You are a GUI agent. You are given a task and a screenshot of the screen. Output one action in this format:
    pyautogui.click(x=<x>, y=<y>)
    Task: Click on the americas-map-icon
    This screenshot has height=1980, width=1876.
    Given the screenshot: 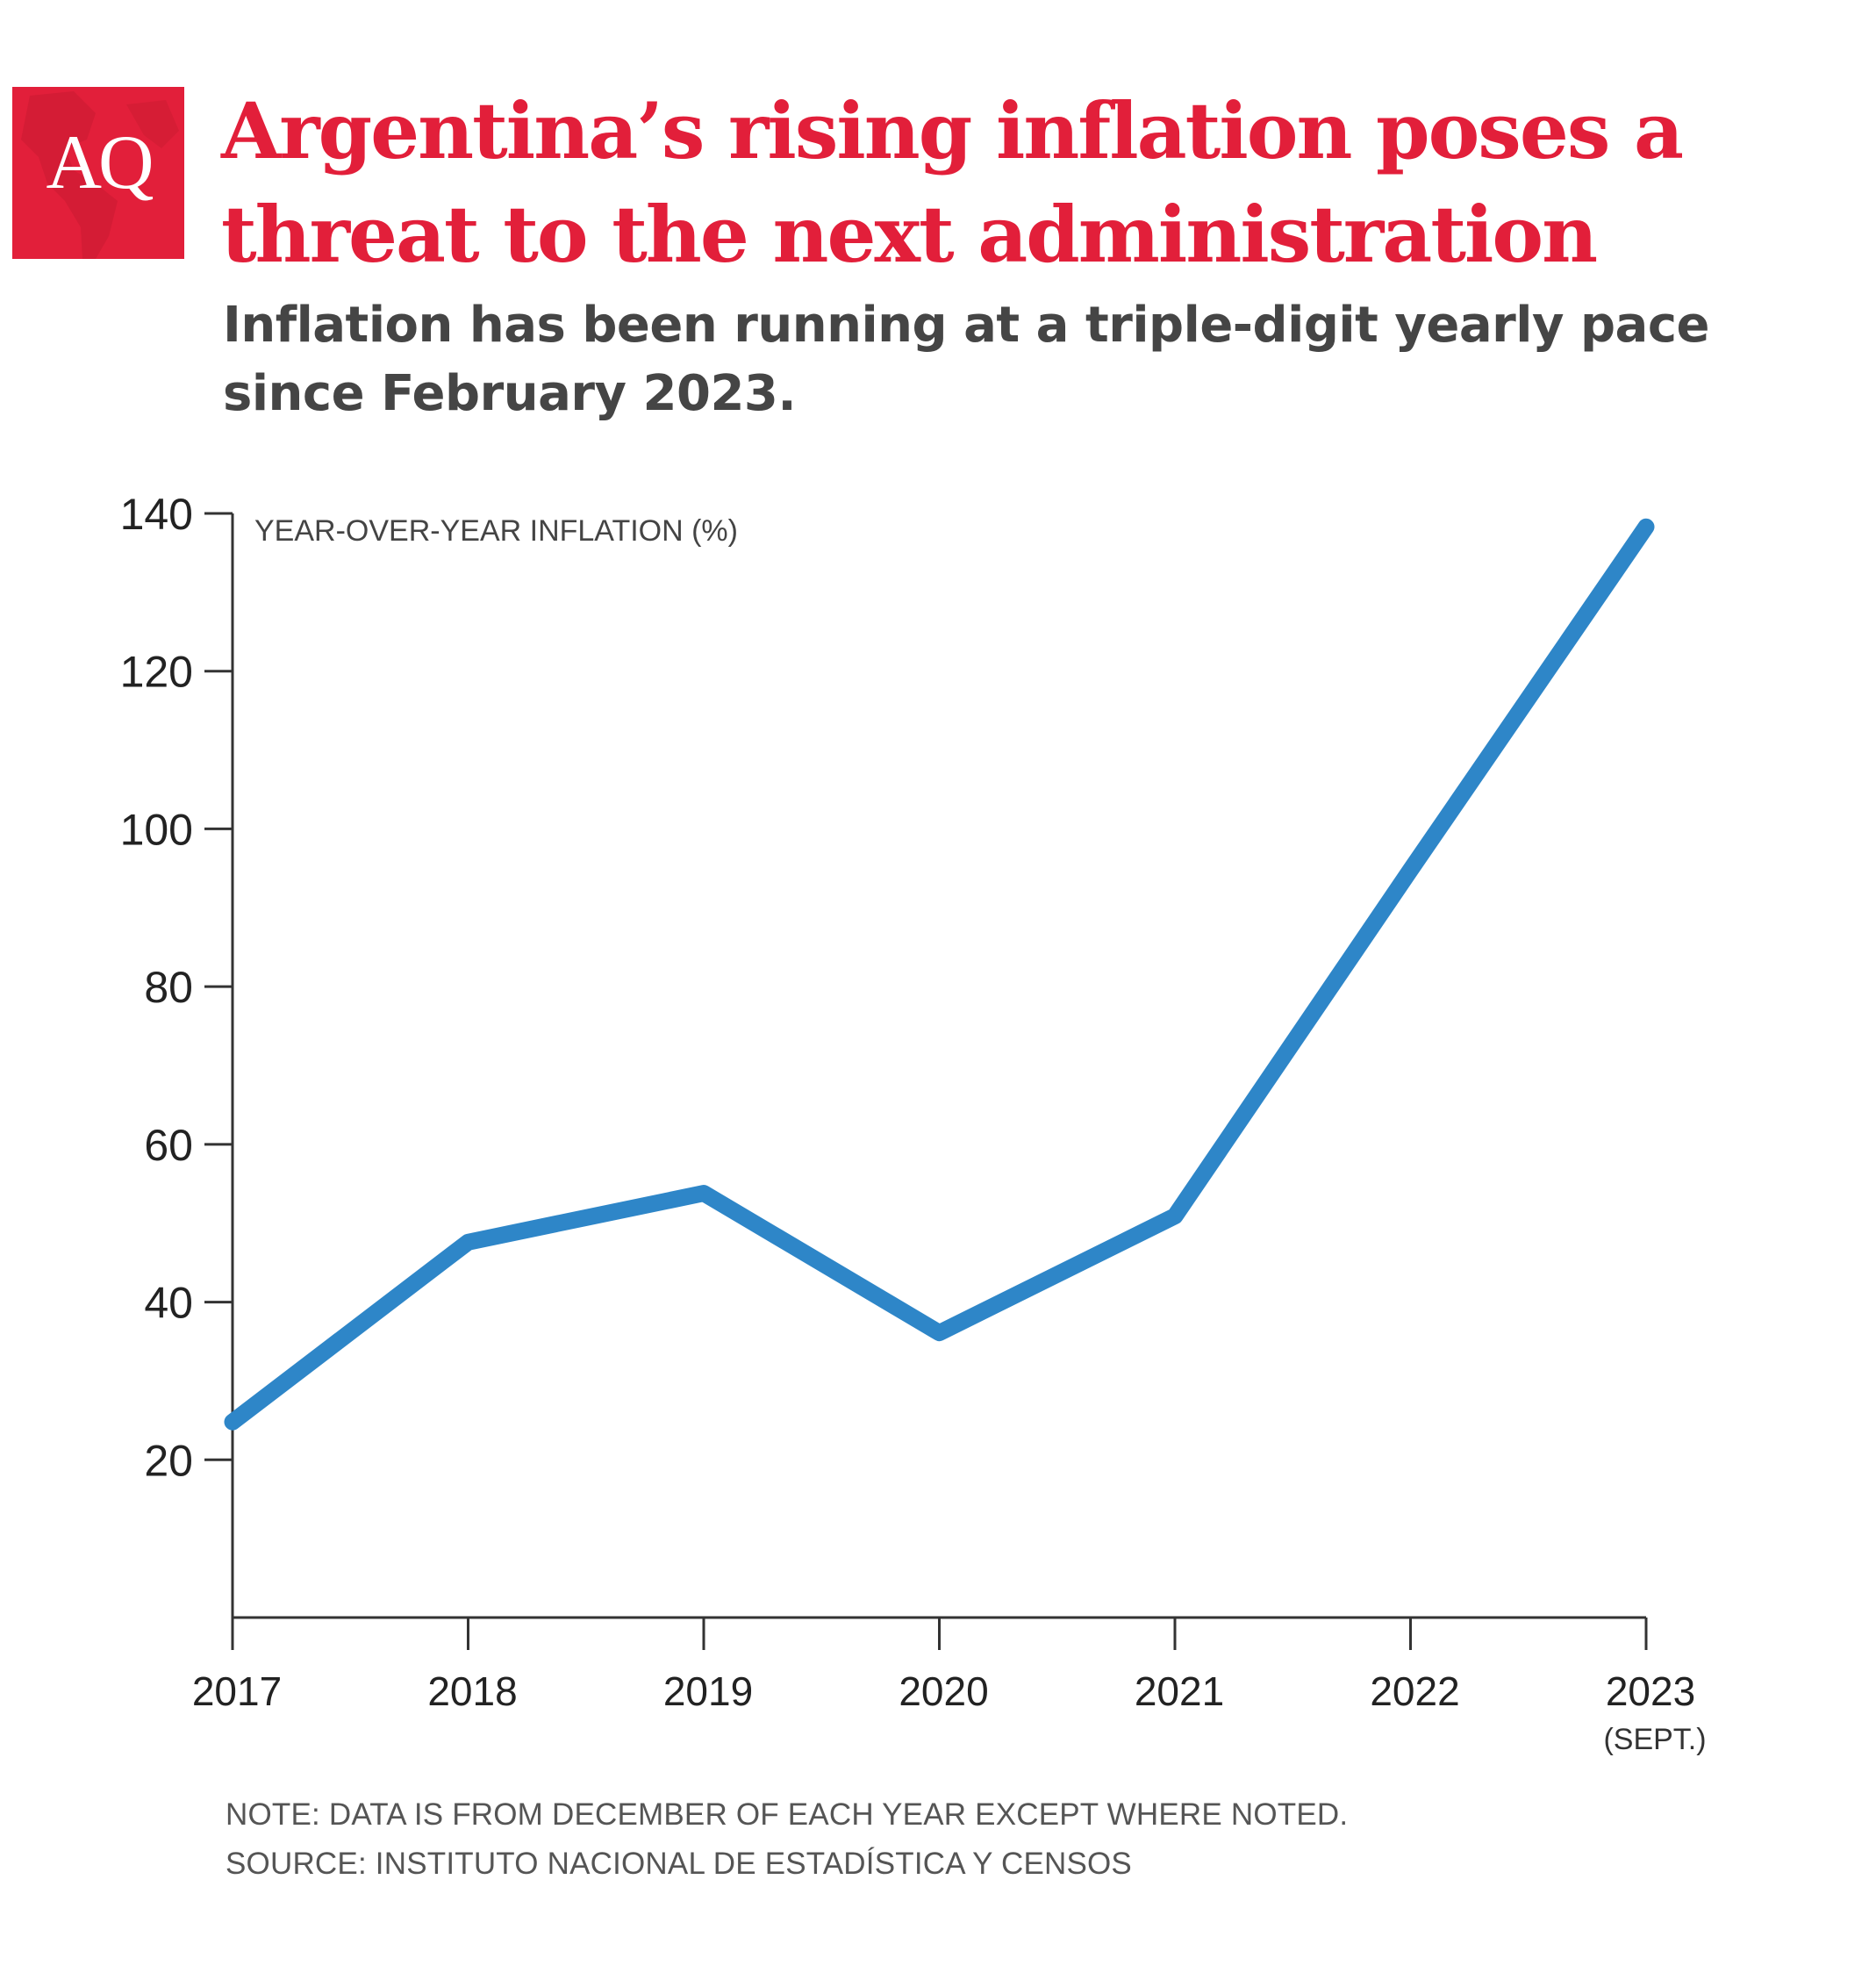 What is the action you would take?
    pyautogui.click(x=100, y=175)
    